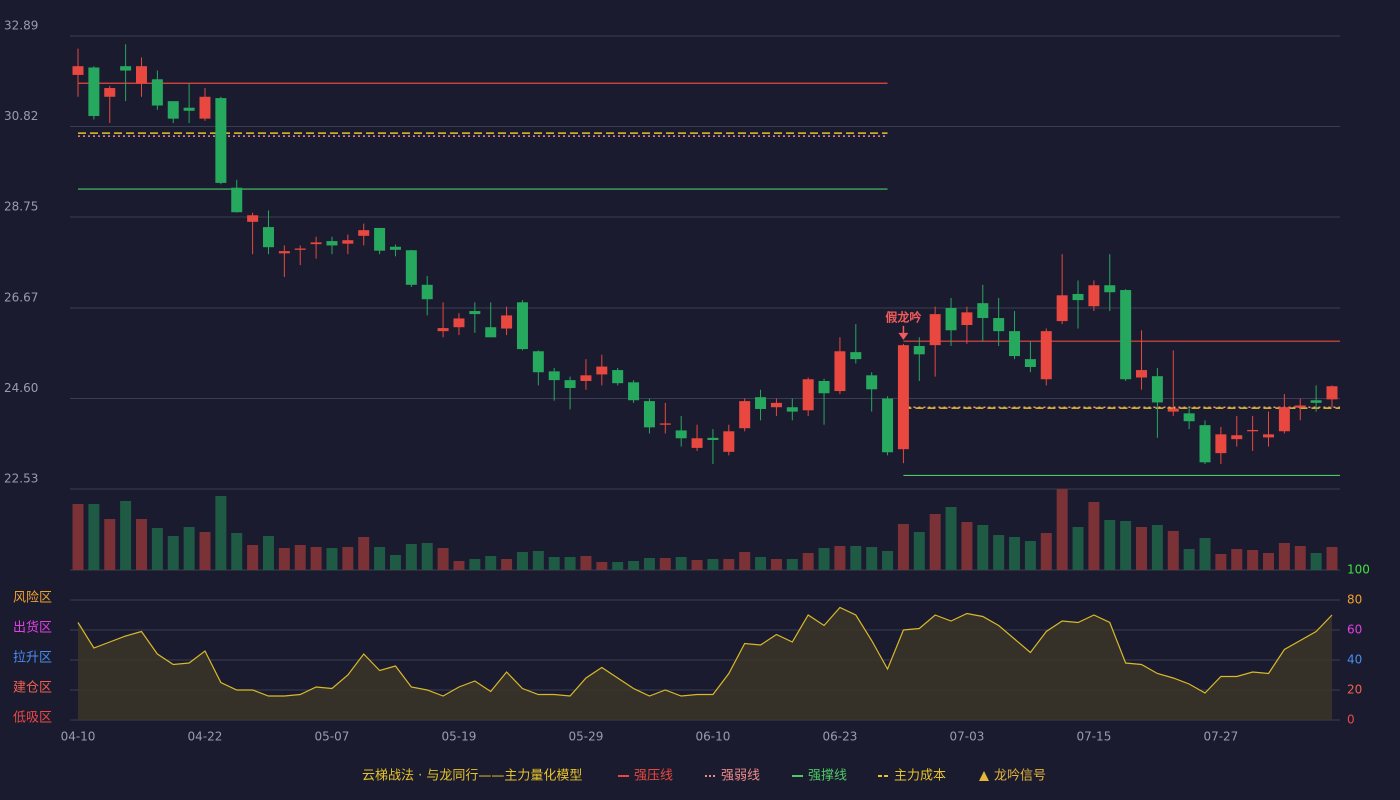 This screenshot has height=800, width=1400. Describe the element at coordinates (1093, 737) in the screenshot. I see `x-tick-label: 07-15` at that location.